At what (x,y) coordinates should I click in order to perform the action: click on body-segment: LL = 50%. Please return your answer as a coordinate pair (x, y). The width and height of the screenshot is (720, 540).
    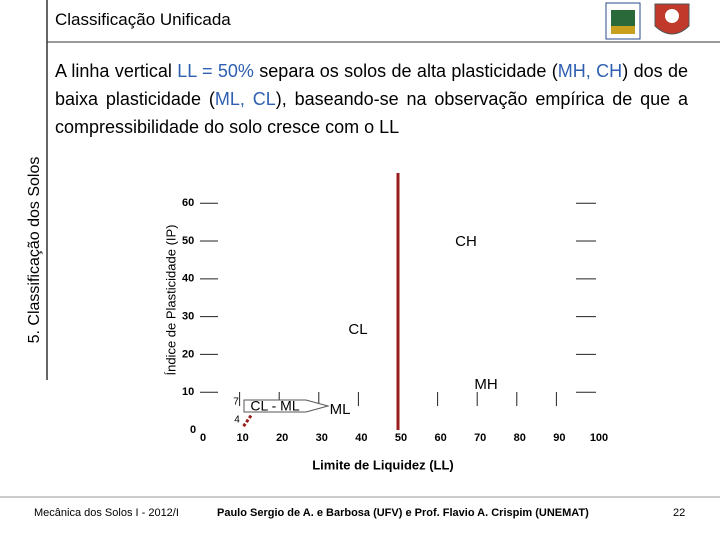
    Looking at the image, I should click on (215, 71).